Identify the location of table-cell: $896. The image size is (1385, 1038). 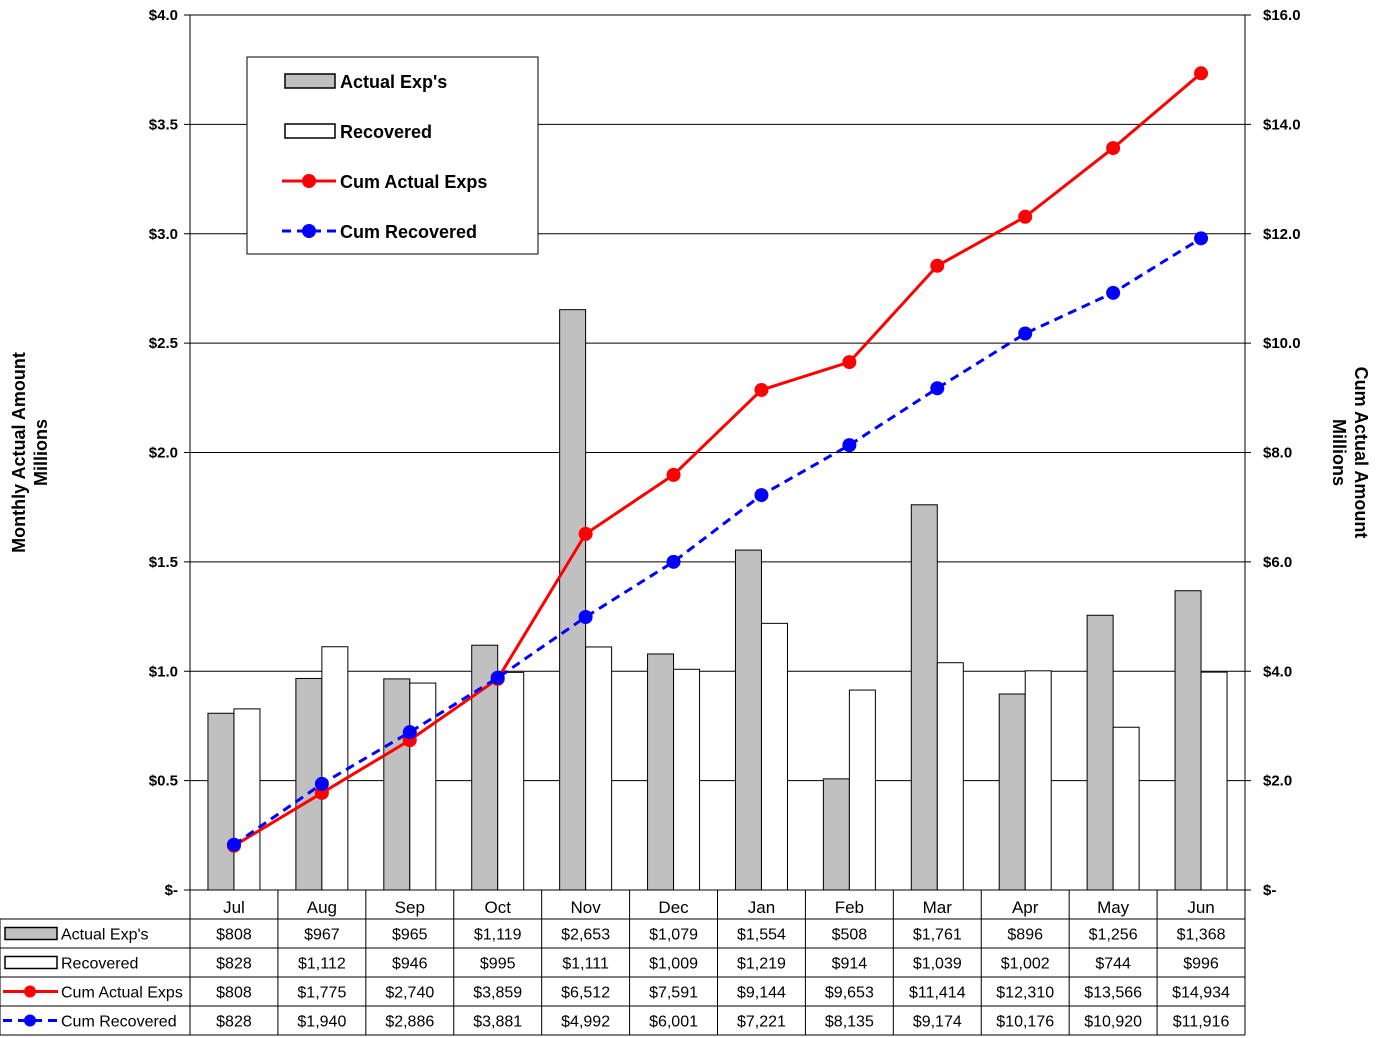
(1025, 935).